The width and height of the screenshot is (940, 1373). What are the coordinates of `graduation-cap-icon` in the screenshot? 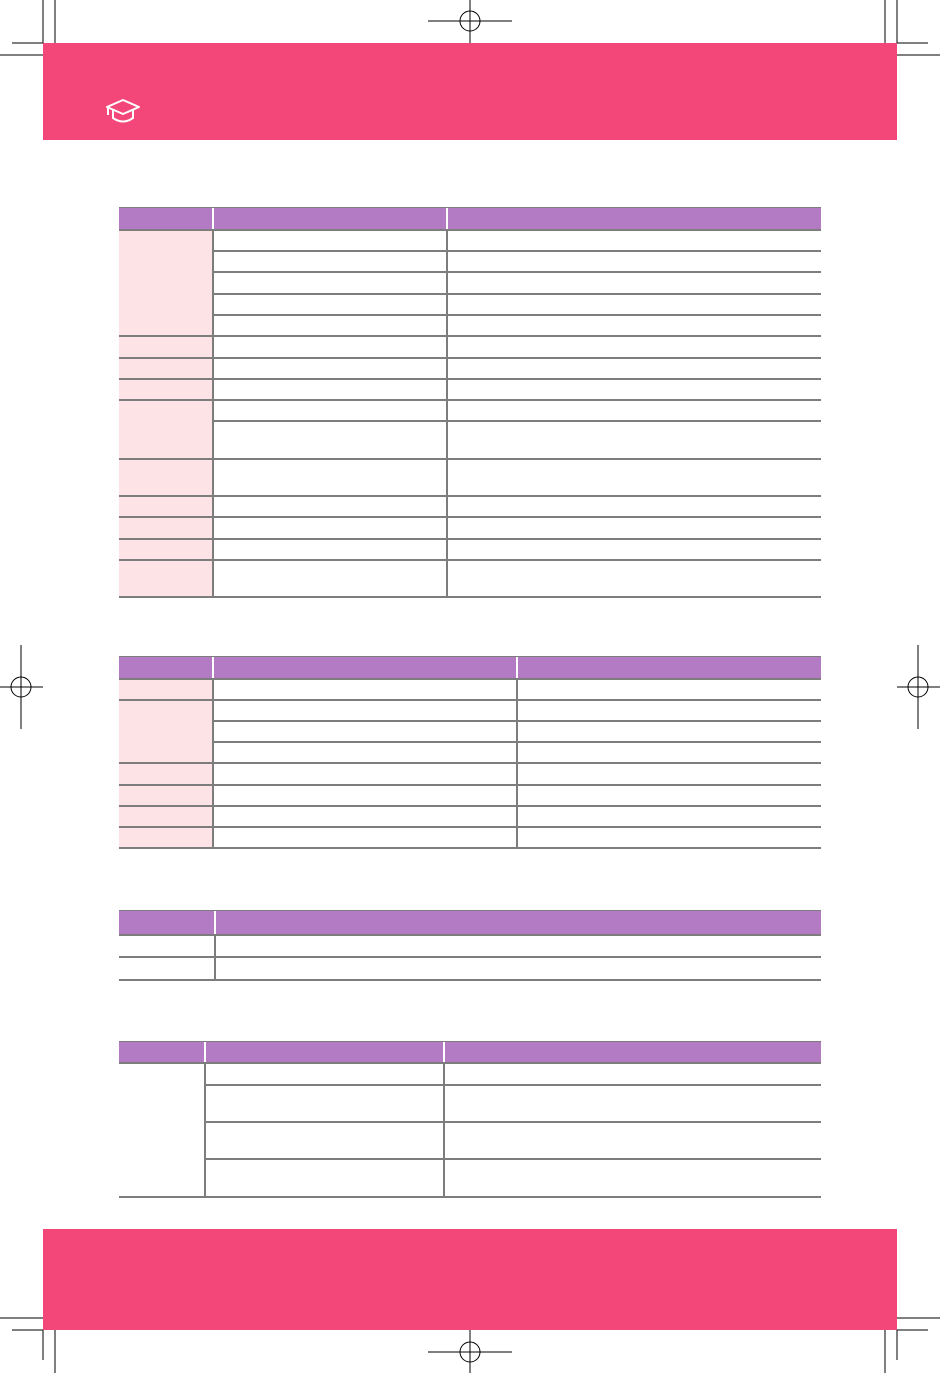 It's located at (123, 111).